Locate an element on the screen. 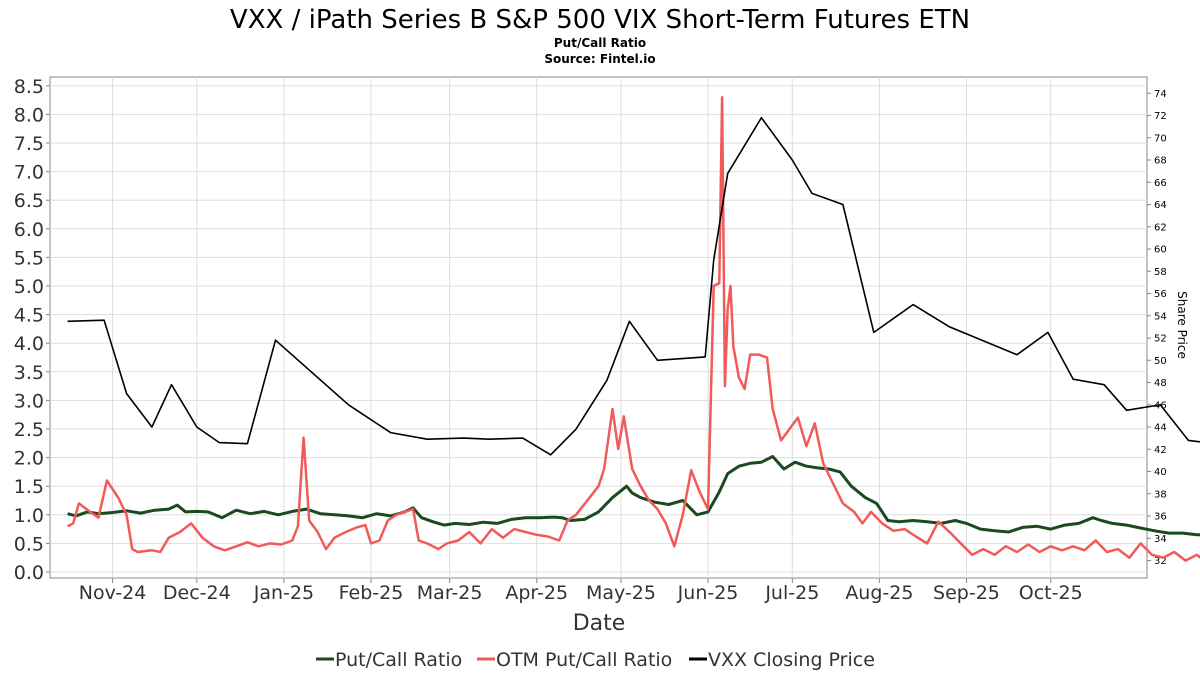  right-tick-label: 52 is located at coordinates (1160, 339).